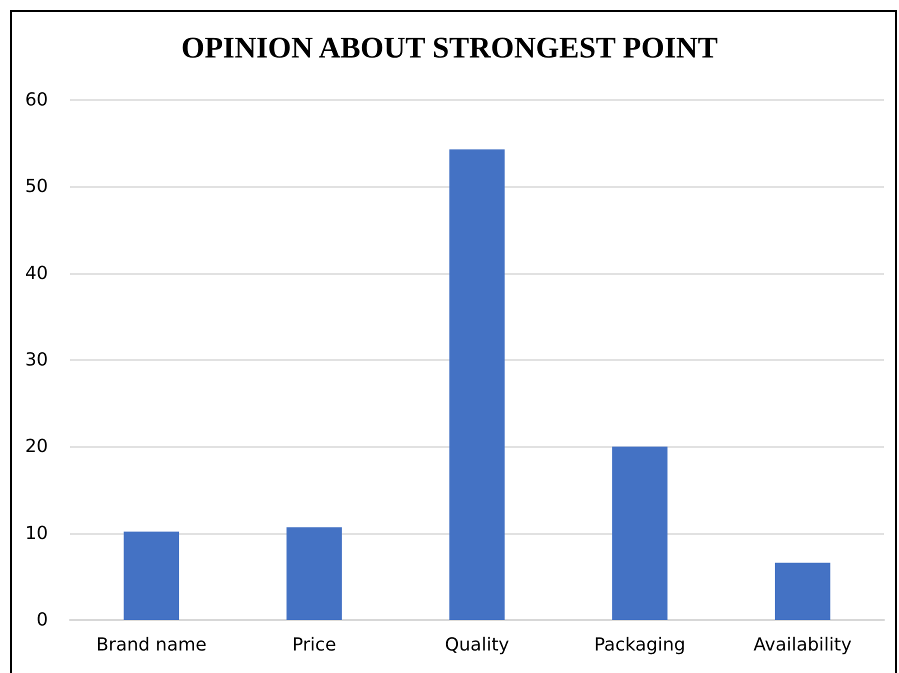  I want to click on y-tick-label: 0, so click(42, 620).